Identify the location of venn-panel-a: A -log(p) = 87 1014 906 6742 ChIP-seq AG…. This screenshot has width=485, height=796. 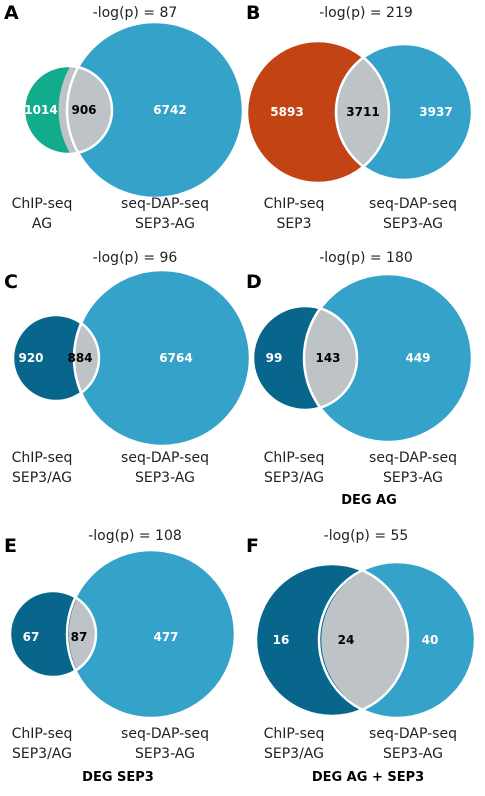
(124, 117).